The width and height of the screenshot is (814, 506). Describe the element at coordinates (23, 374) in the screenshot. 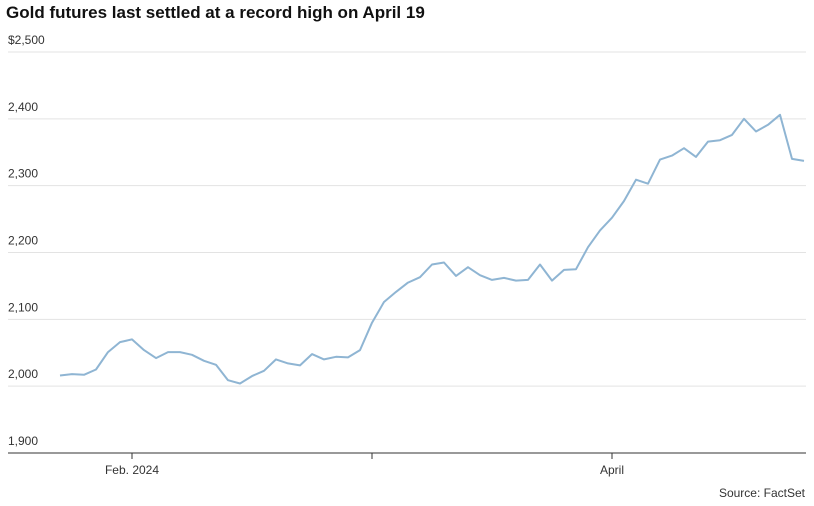

I see `y-tick-label: 2,000` at that location.